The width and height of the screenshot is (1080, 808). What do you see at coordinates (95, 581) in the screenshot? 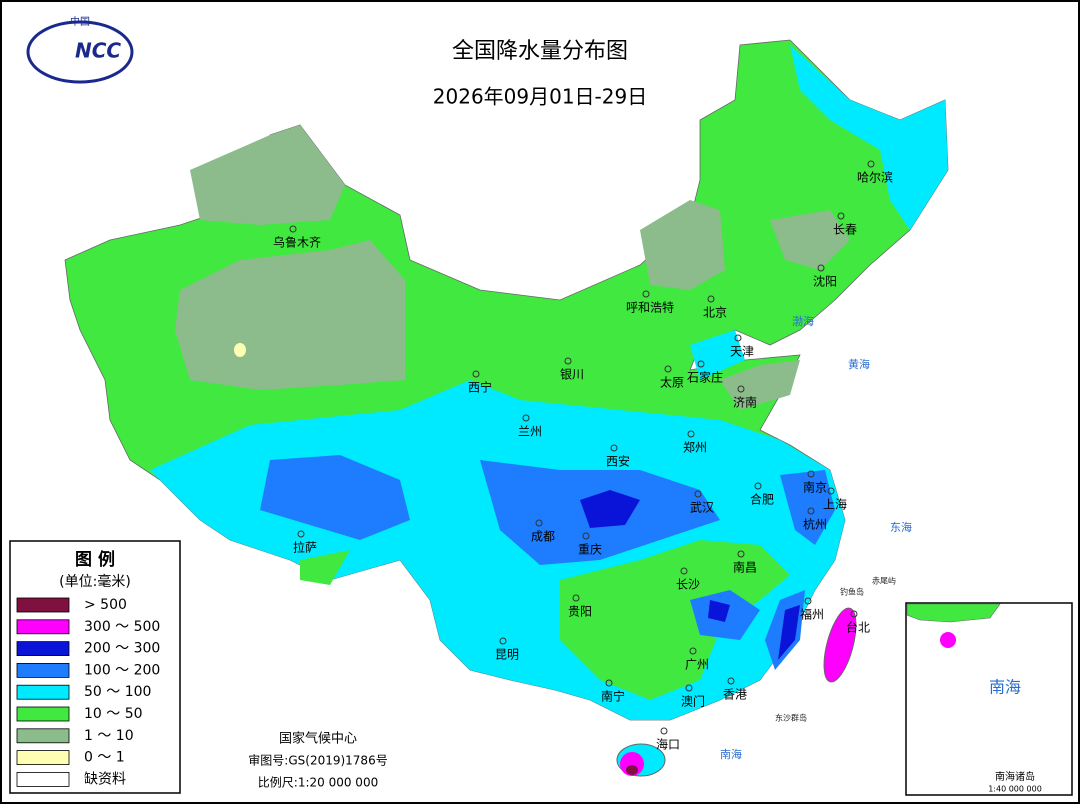
I see `legend-unit: (单位:毫米)` at bounding box center [95, 581].